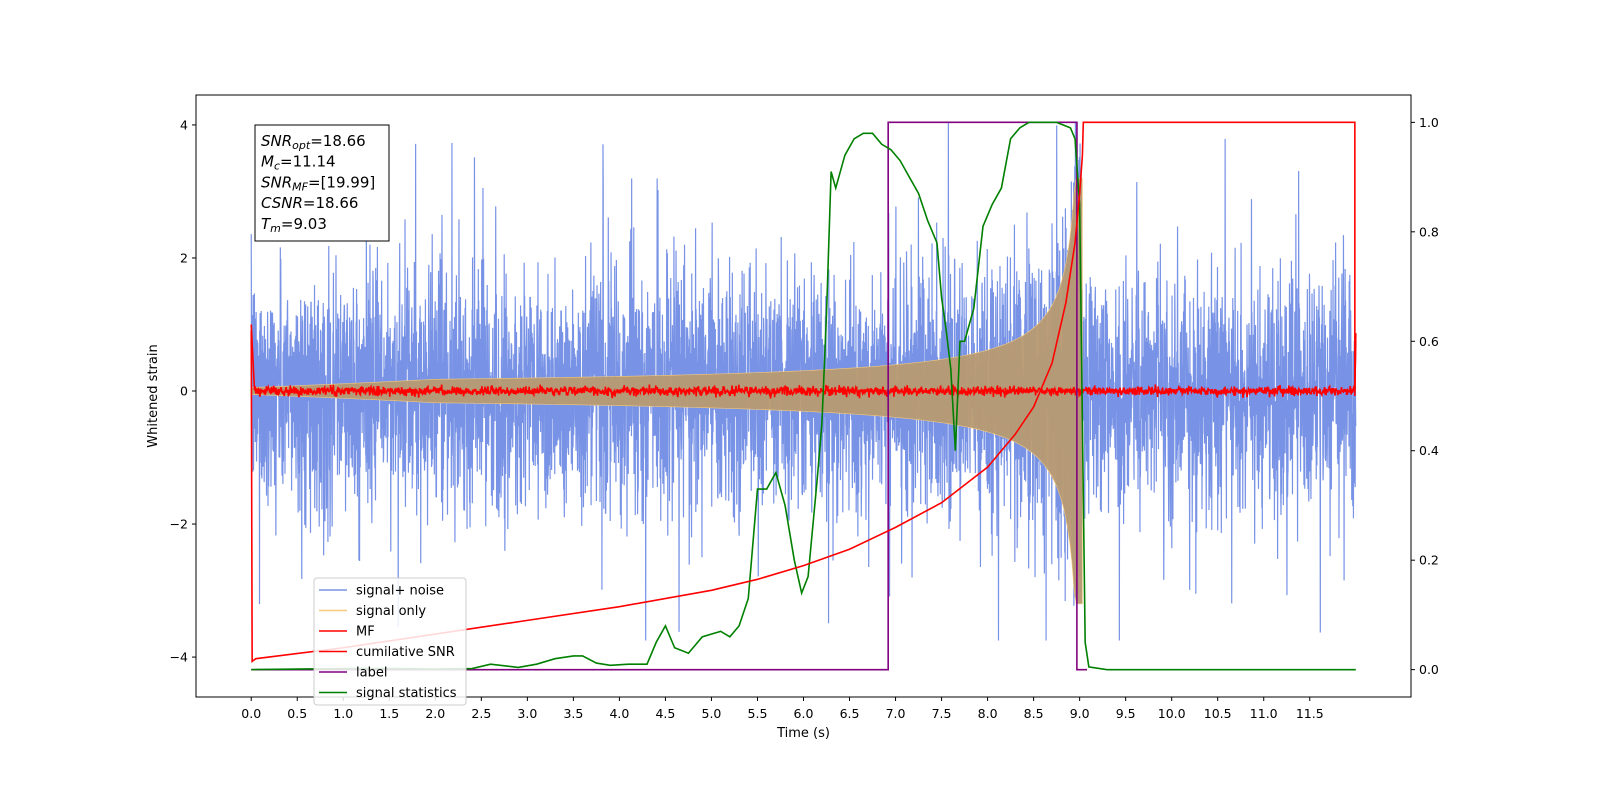 This screenshot has width=1600, height=800. Describe the element at coordinates (1218, 713) in the screenshot. I see `x-tick-label: 10.5` at that location.